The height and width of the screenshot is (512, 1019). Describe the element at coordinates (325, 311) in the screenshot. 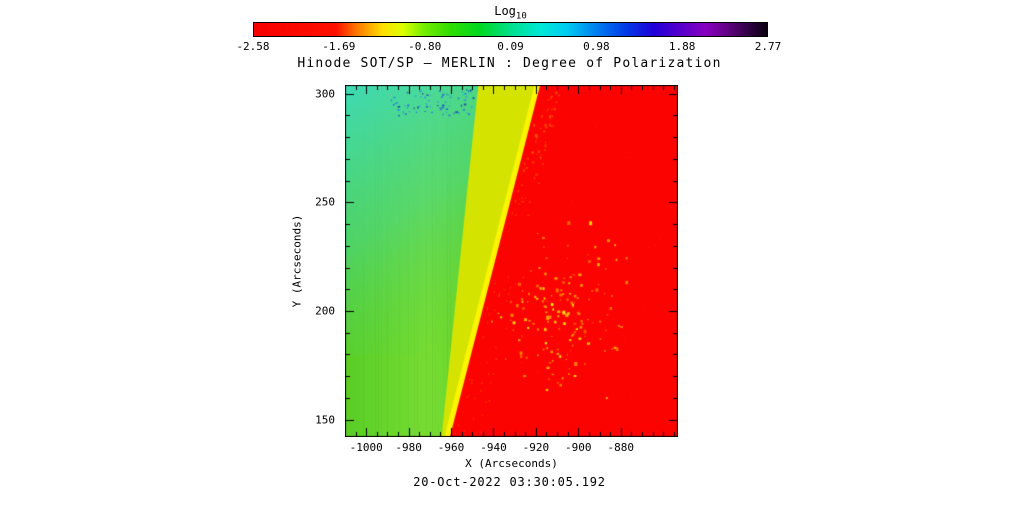

I see `y-tick-label: 200` at that location.